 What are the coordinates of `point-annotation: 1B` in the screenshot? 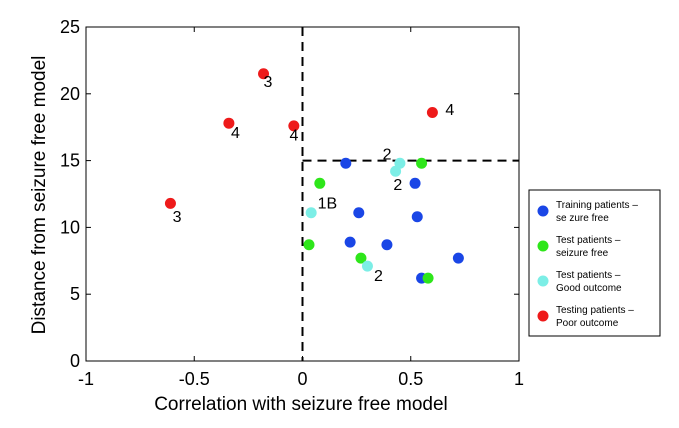 It's located at (328, 204).